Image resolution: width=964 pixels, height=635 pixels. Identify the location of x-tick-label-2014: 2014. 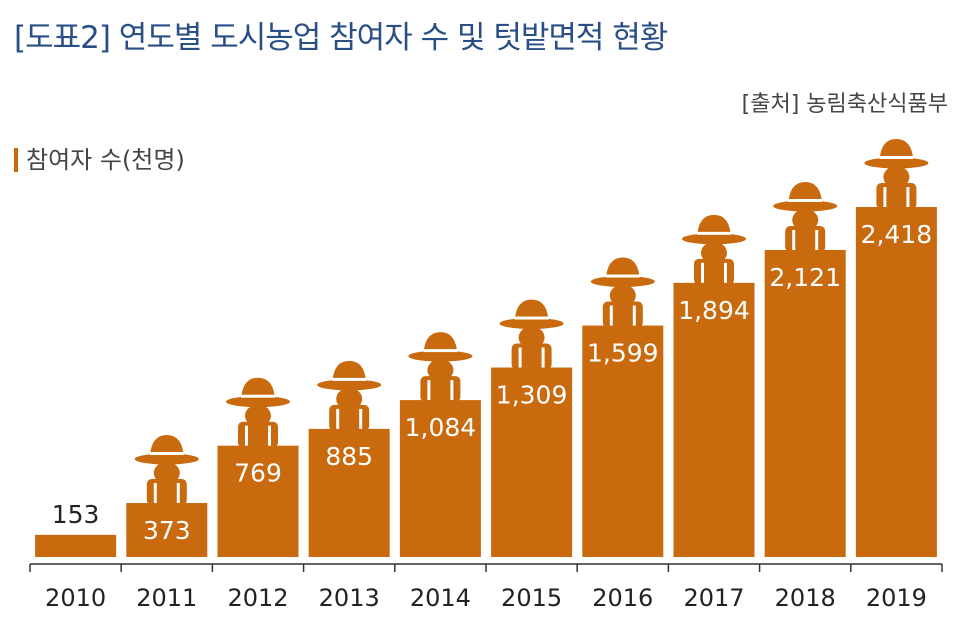
(440, 598).